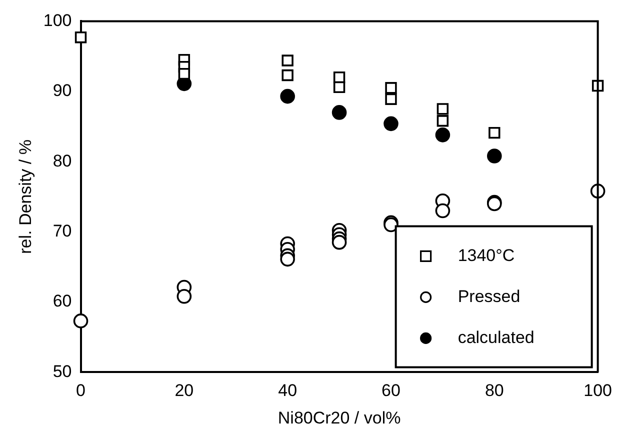 This screenshot has height=441, width=623. I want to click on y-tick-label: 80, so click(62, 160).